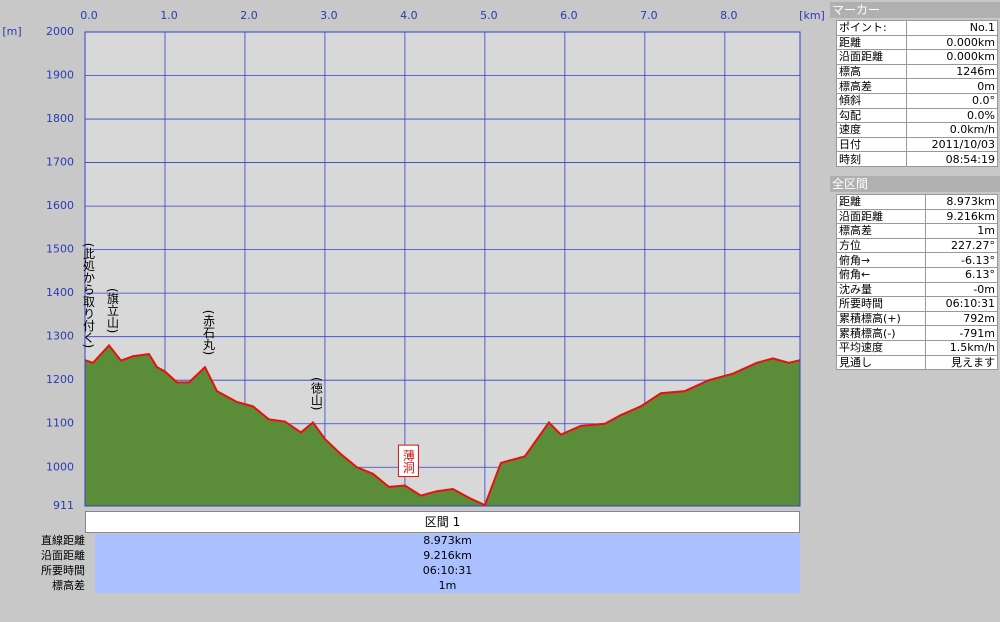 Image resolution: width=1000 pixels, height=622 pixels. I want to click on y-tick-label: 2000, so click(60, 31).